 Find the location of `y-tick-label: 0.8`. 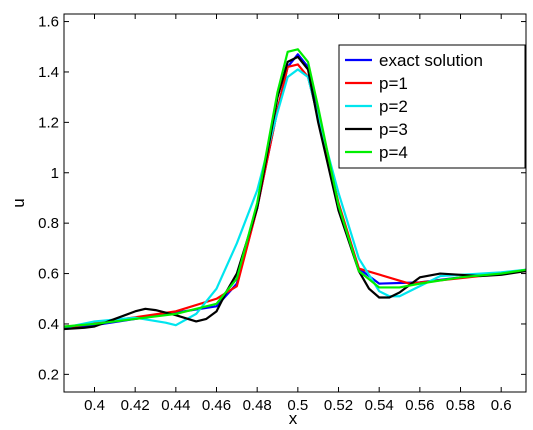

y-tick-label: 0.8 is located at coordinates (48, 223).